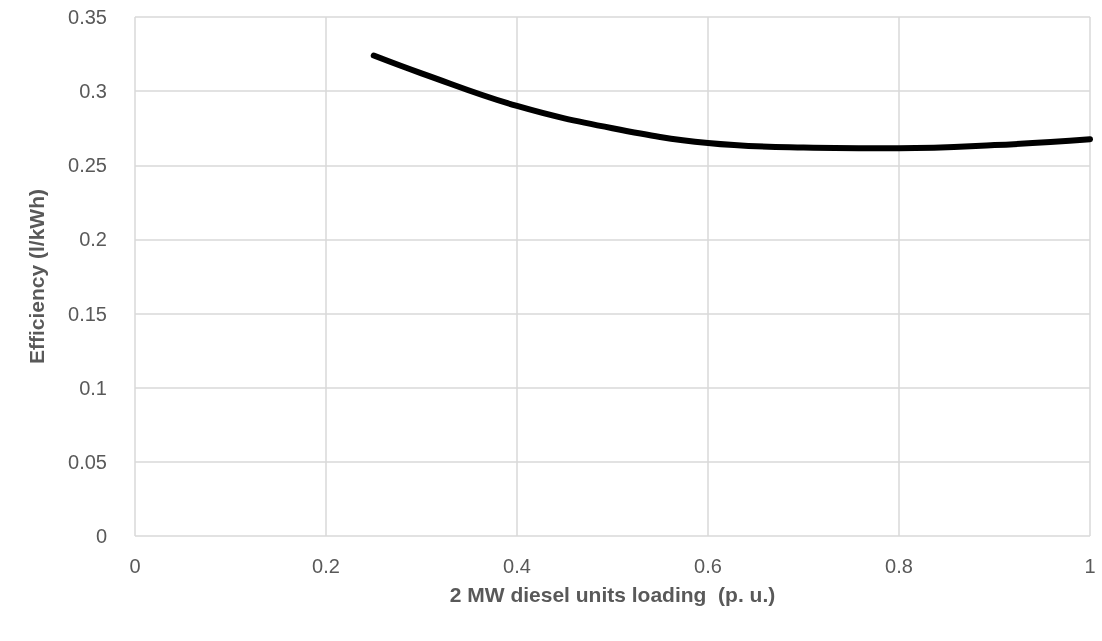 This screenshot has height=641, width=1102. What do you see at coordinates (1090, 566) in the screenshot?
I see `x-tick-label: 1` at bounding box center [1090, 566].